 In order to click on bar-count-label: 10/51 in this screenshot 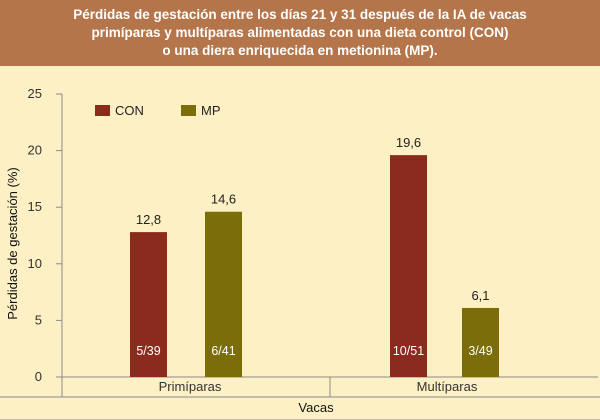, I will do `click(408, 351)`.